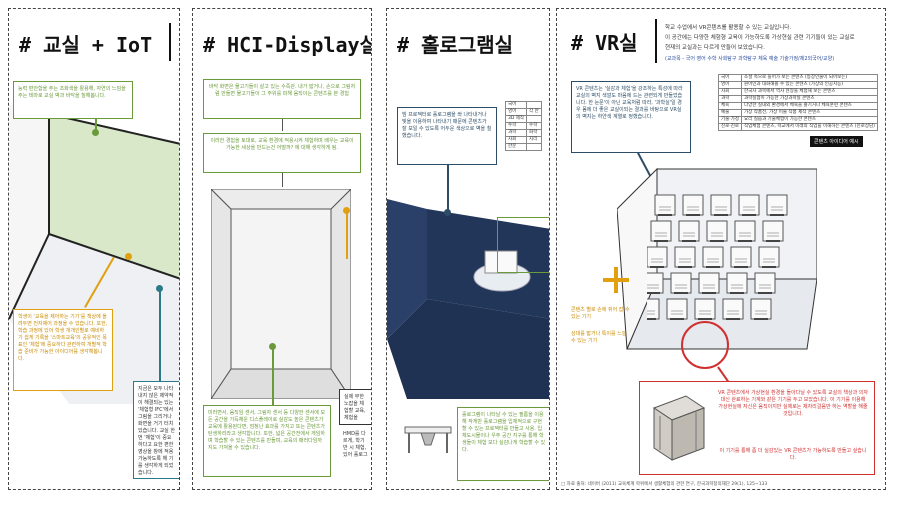 The width and height of the screenshot is (897, 505). I want to click on treadmill-illustration, so click(679, 428).